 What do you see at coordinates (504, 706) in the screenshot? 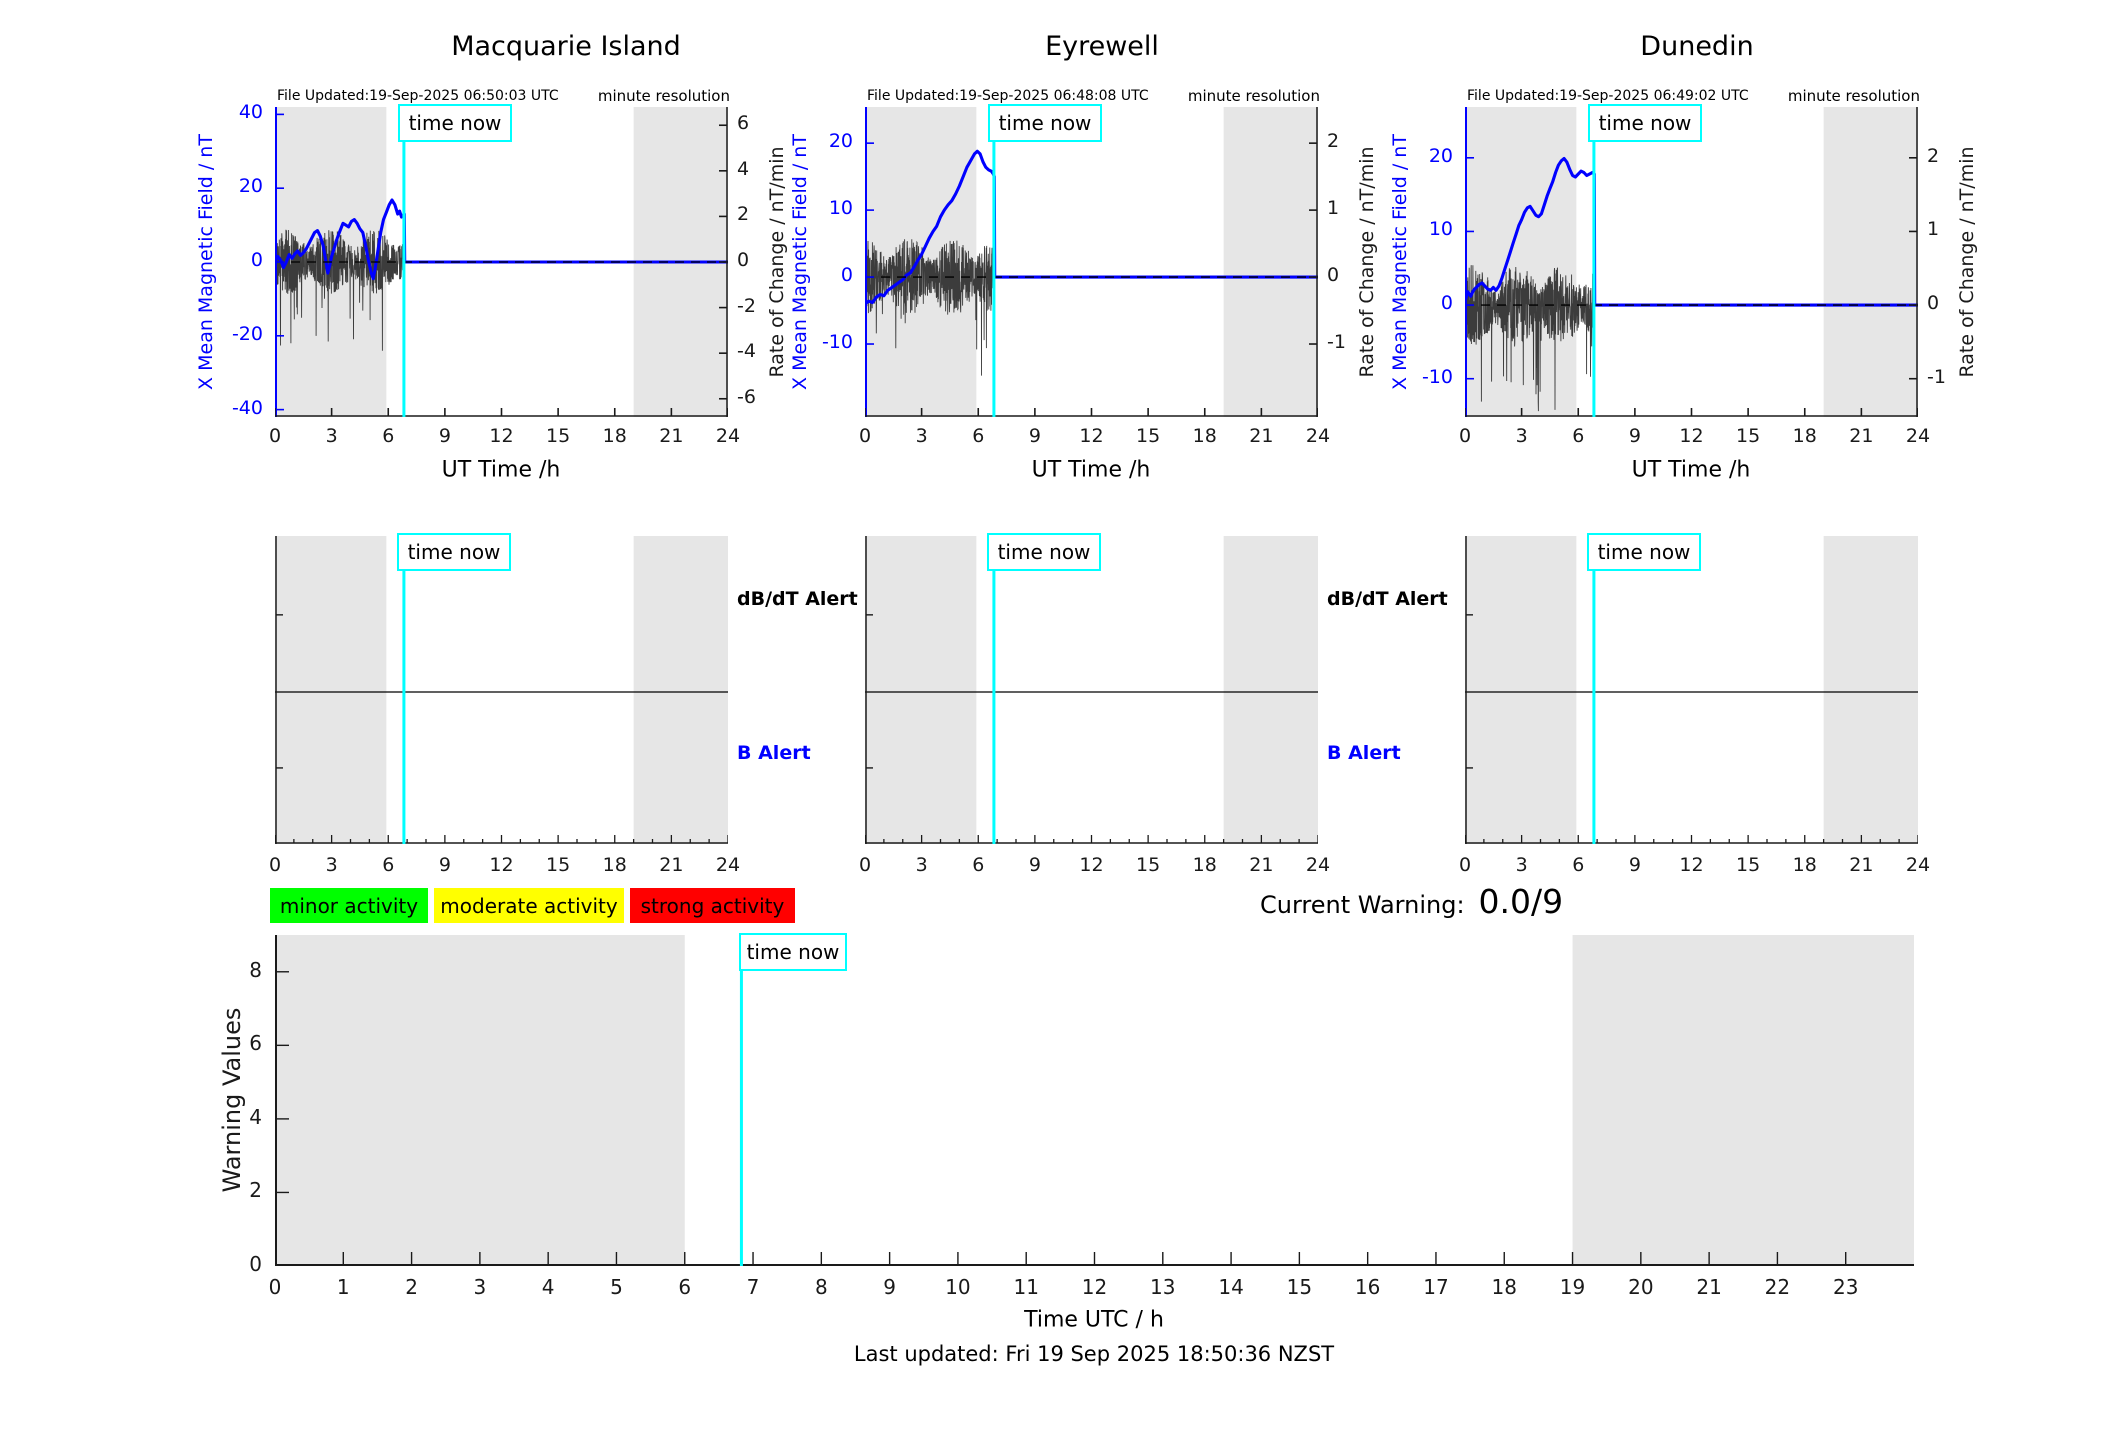
I see `alert-panel-macquarie: 0 3 6 9 12 15 18 21 24` at bounding box center [504, 706].